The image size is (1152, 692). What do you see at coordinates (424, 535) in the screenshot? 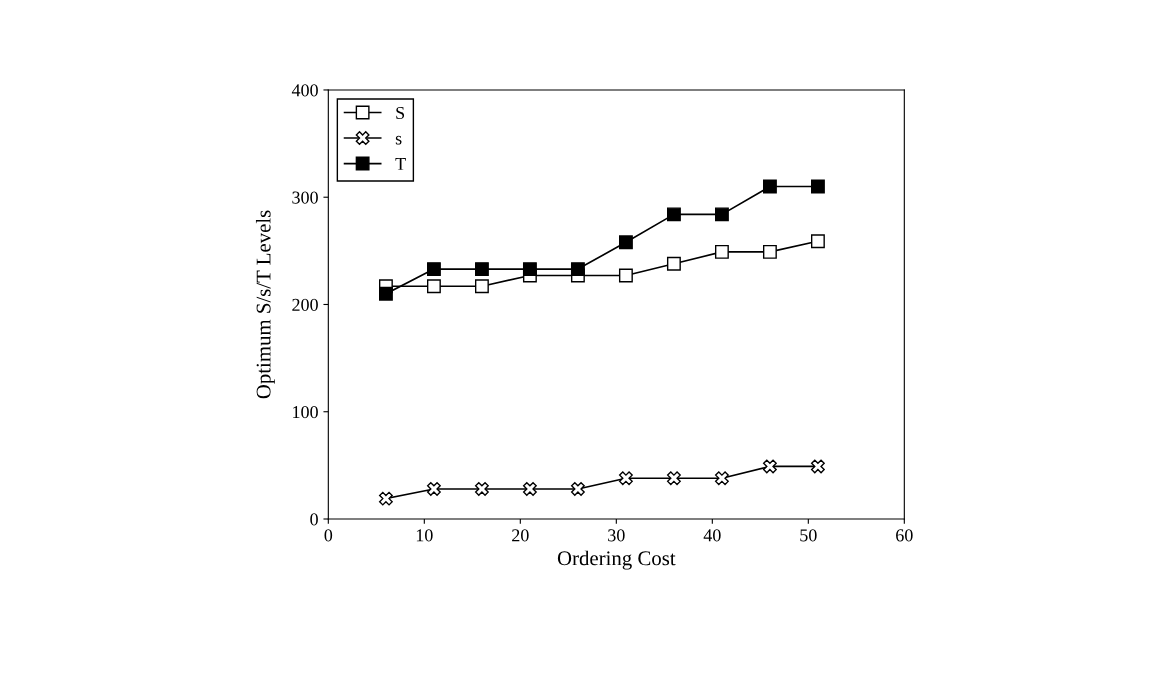
I see `x-tick-label: 10` at bounding box center [424, 535].